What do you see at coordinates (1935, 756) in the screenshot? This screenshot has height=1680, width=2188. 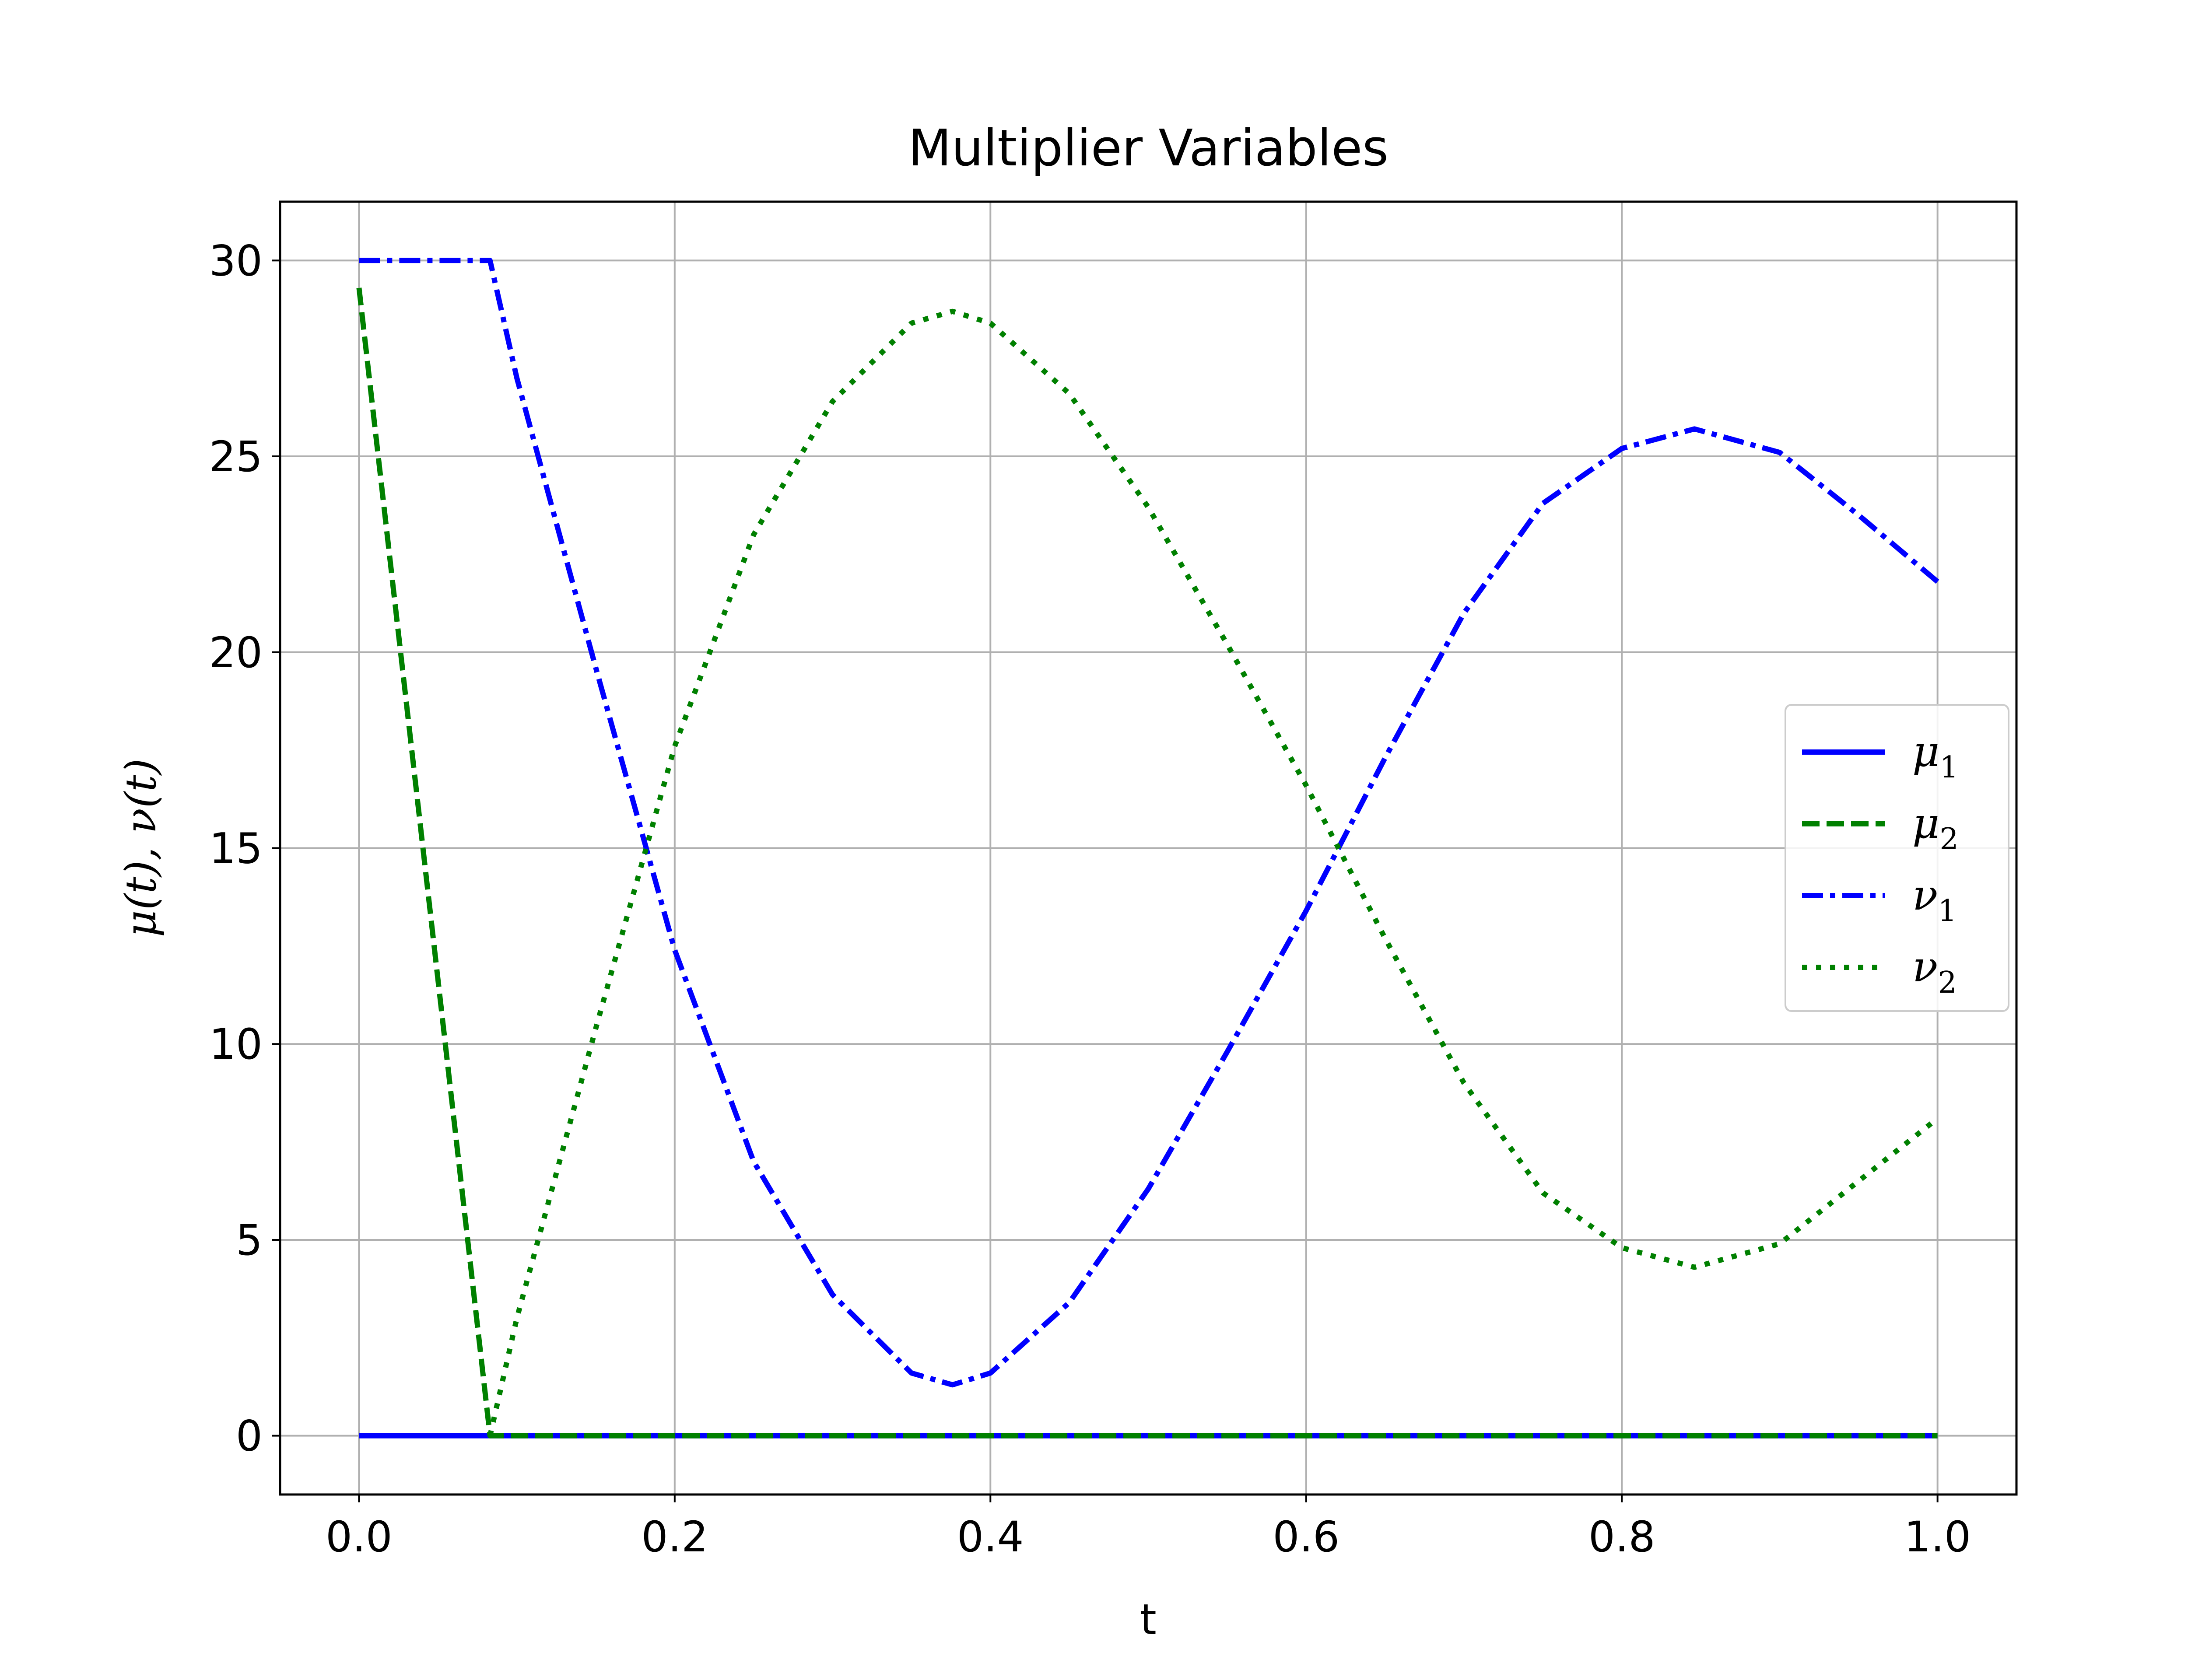 I see `legend-label-1: μ1` at bounding box center [1935, 756].